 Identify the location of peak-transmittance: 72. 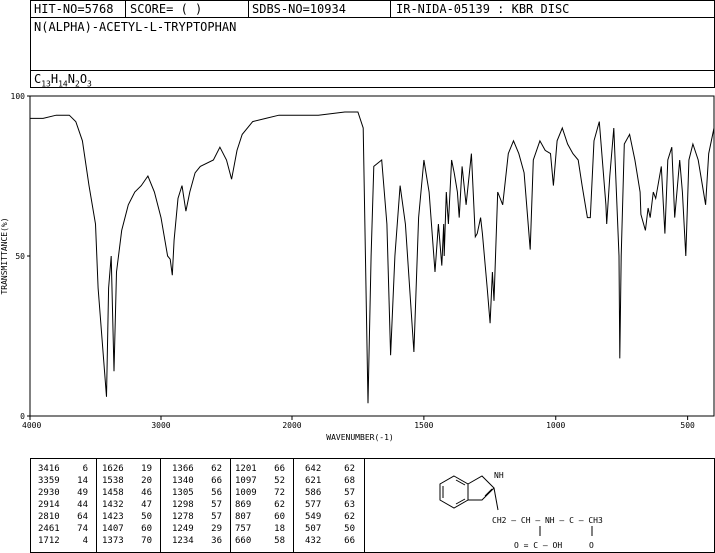
(279, 493).